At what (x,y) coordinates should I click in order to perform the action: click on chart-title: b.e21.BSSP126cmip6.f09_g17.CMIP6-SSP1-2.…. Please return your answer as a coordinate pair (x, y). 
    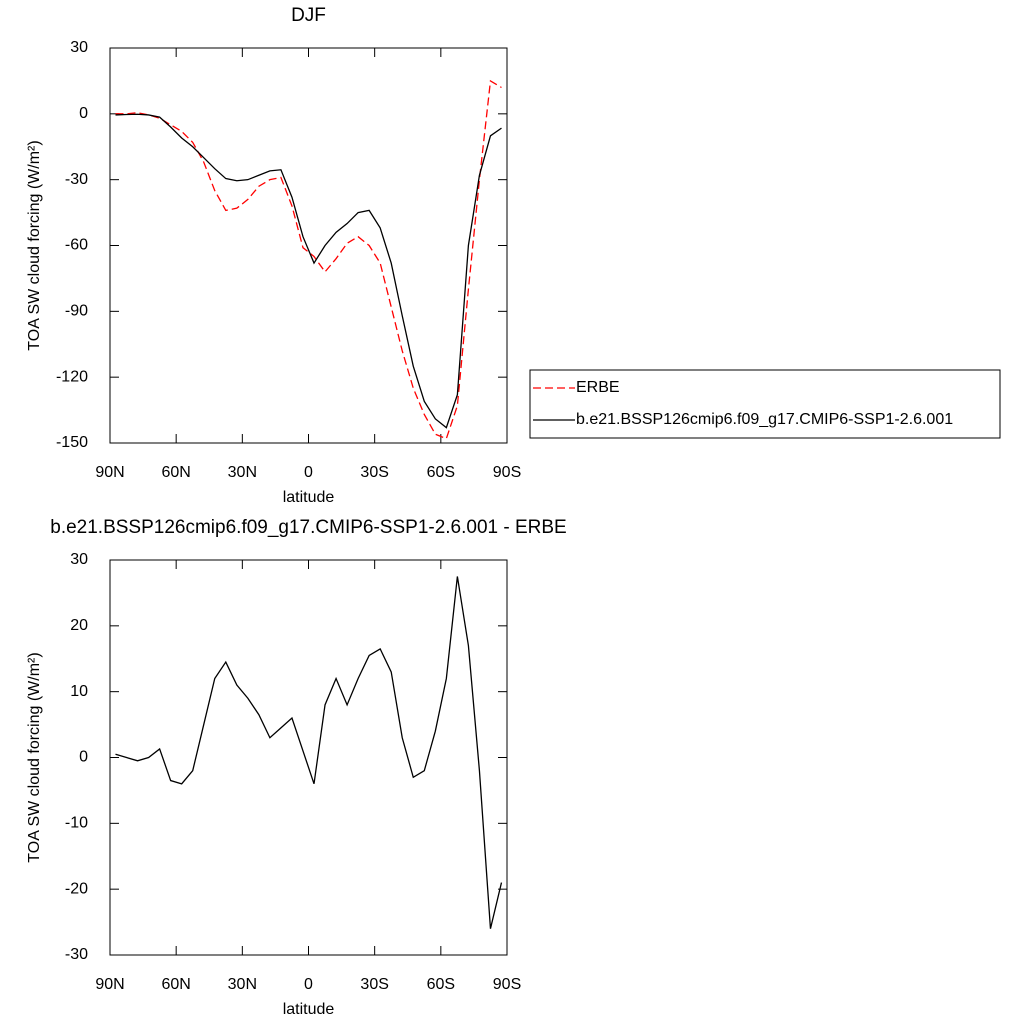
    Looking at the image, I should click on (308, 527).